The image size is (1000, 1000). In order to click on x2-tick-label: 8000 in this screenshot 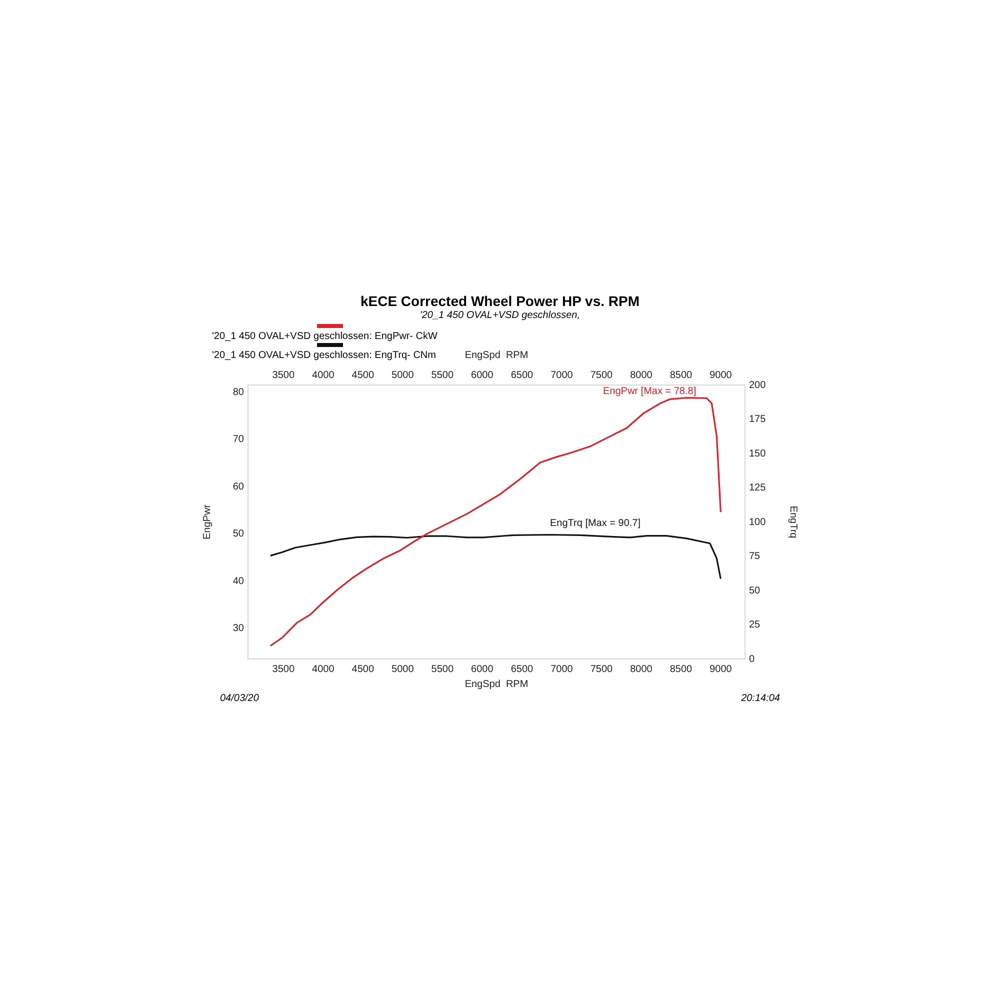, I will do `click(641, 375)`.